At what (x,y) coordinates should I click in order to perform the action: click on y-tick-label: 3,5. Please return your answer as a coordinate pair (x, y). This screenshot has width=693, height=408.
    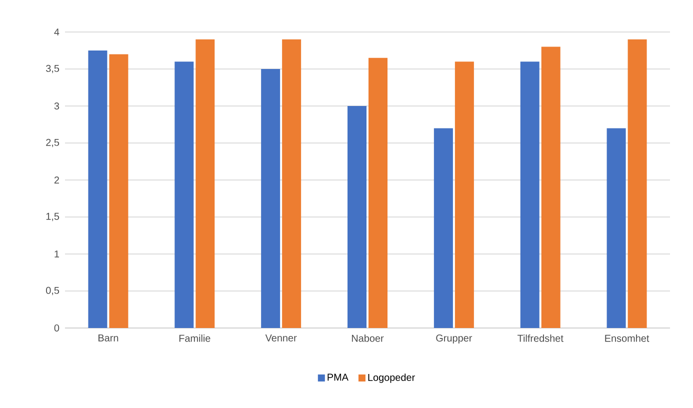
    Looking at the image, I should click on (53, 69).